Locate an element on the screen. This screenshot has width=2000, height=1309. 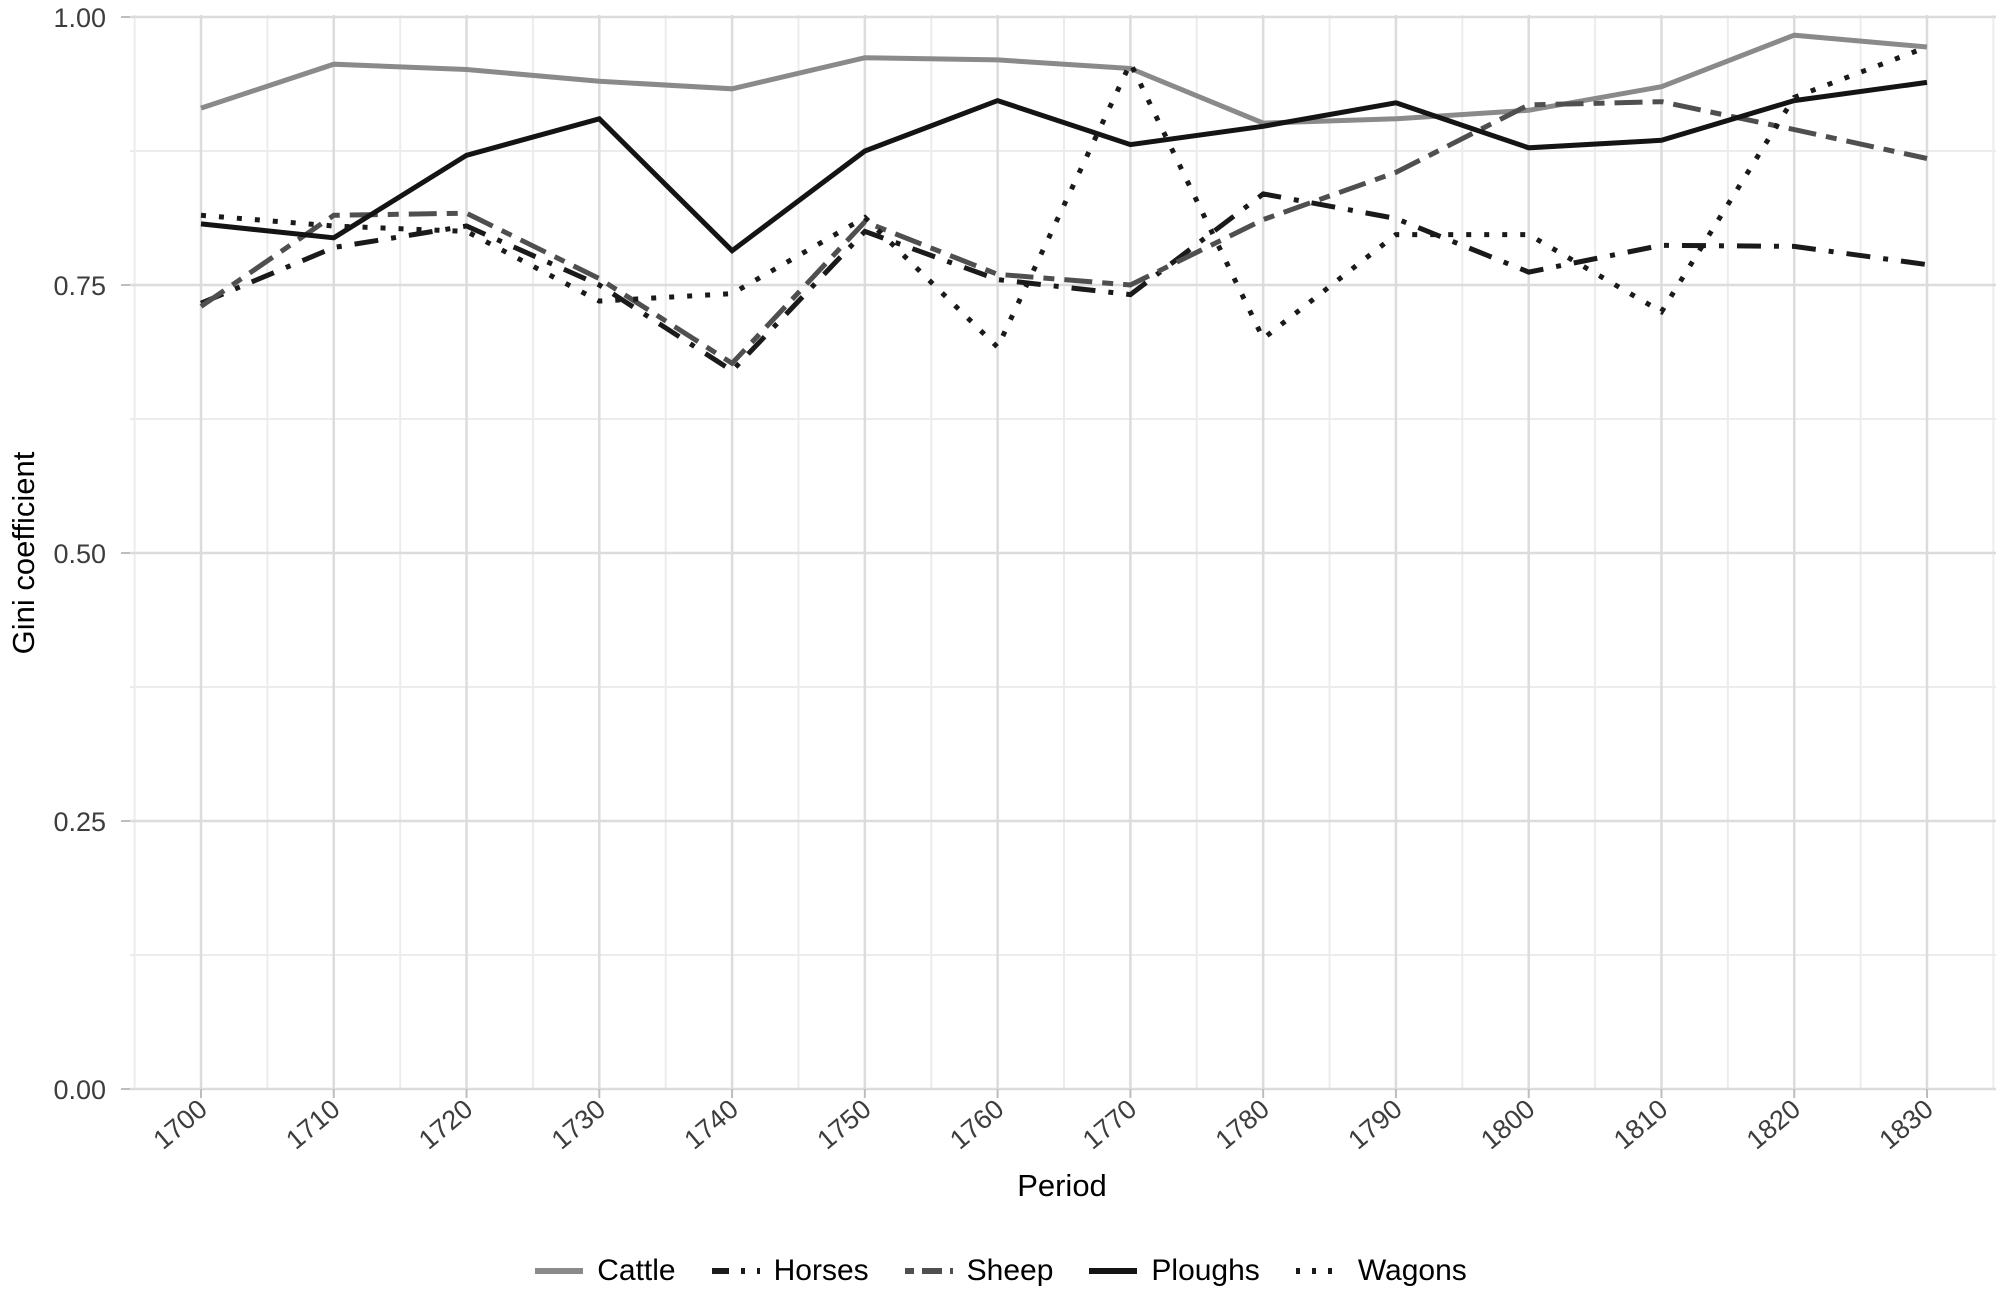
x-tick-label: 1820 is located at coordinates (1773, 1125).